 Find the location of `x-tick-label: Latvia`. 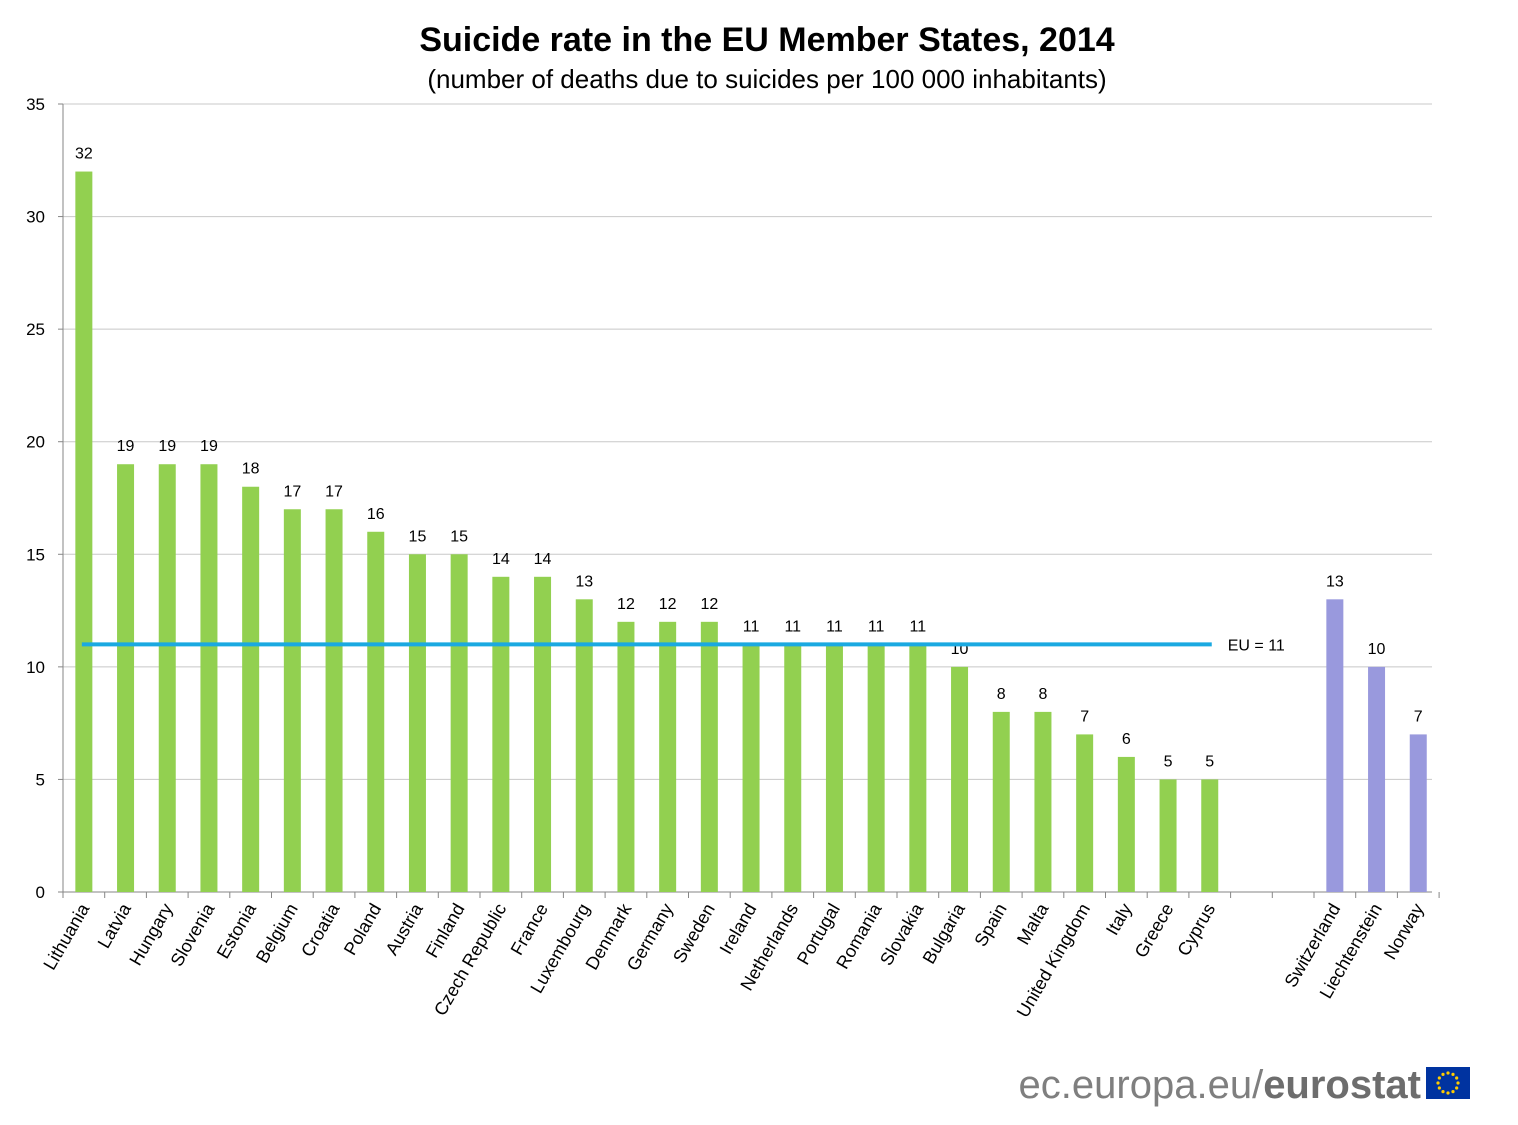

x-tick-label: Latvia is located at coordinates (115, 925).